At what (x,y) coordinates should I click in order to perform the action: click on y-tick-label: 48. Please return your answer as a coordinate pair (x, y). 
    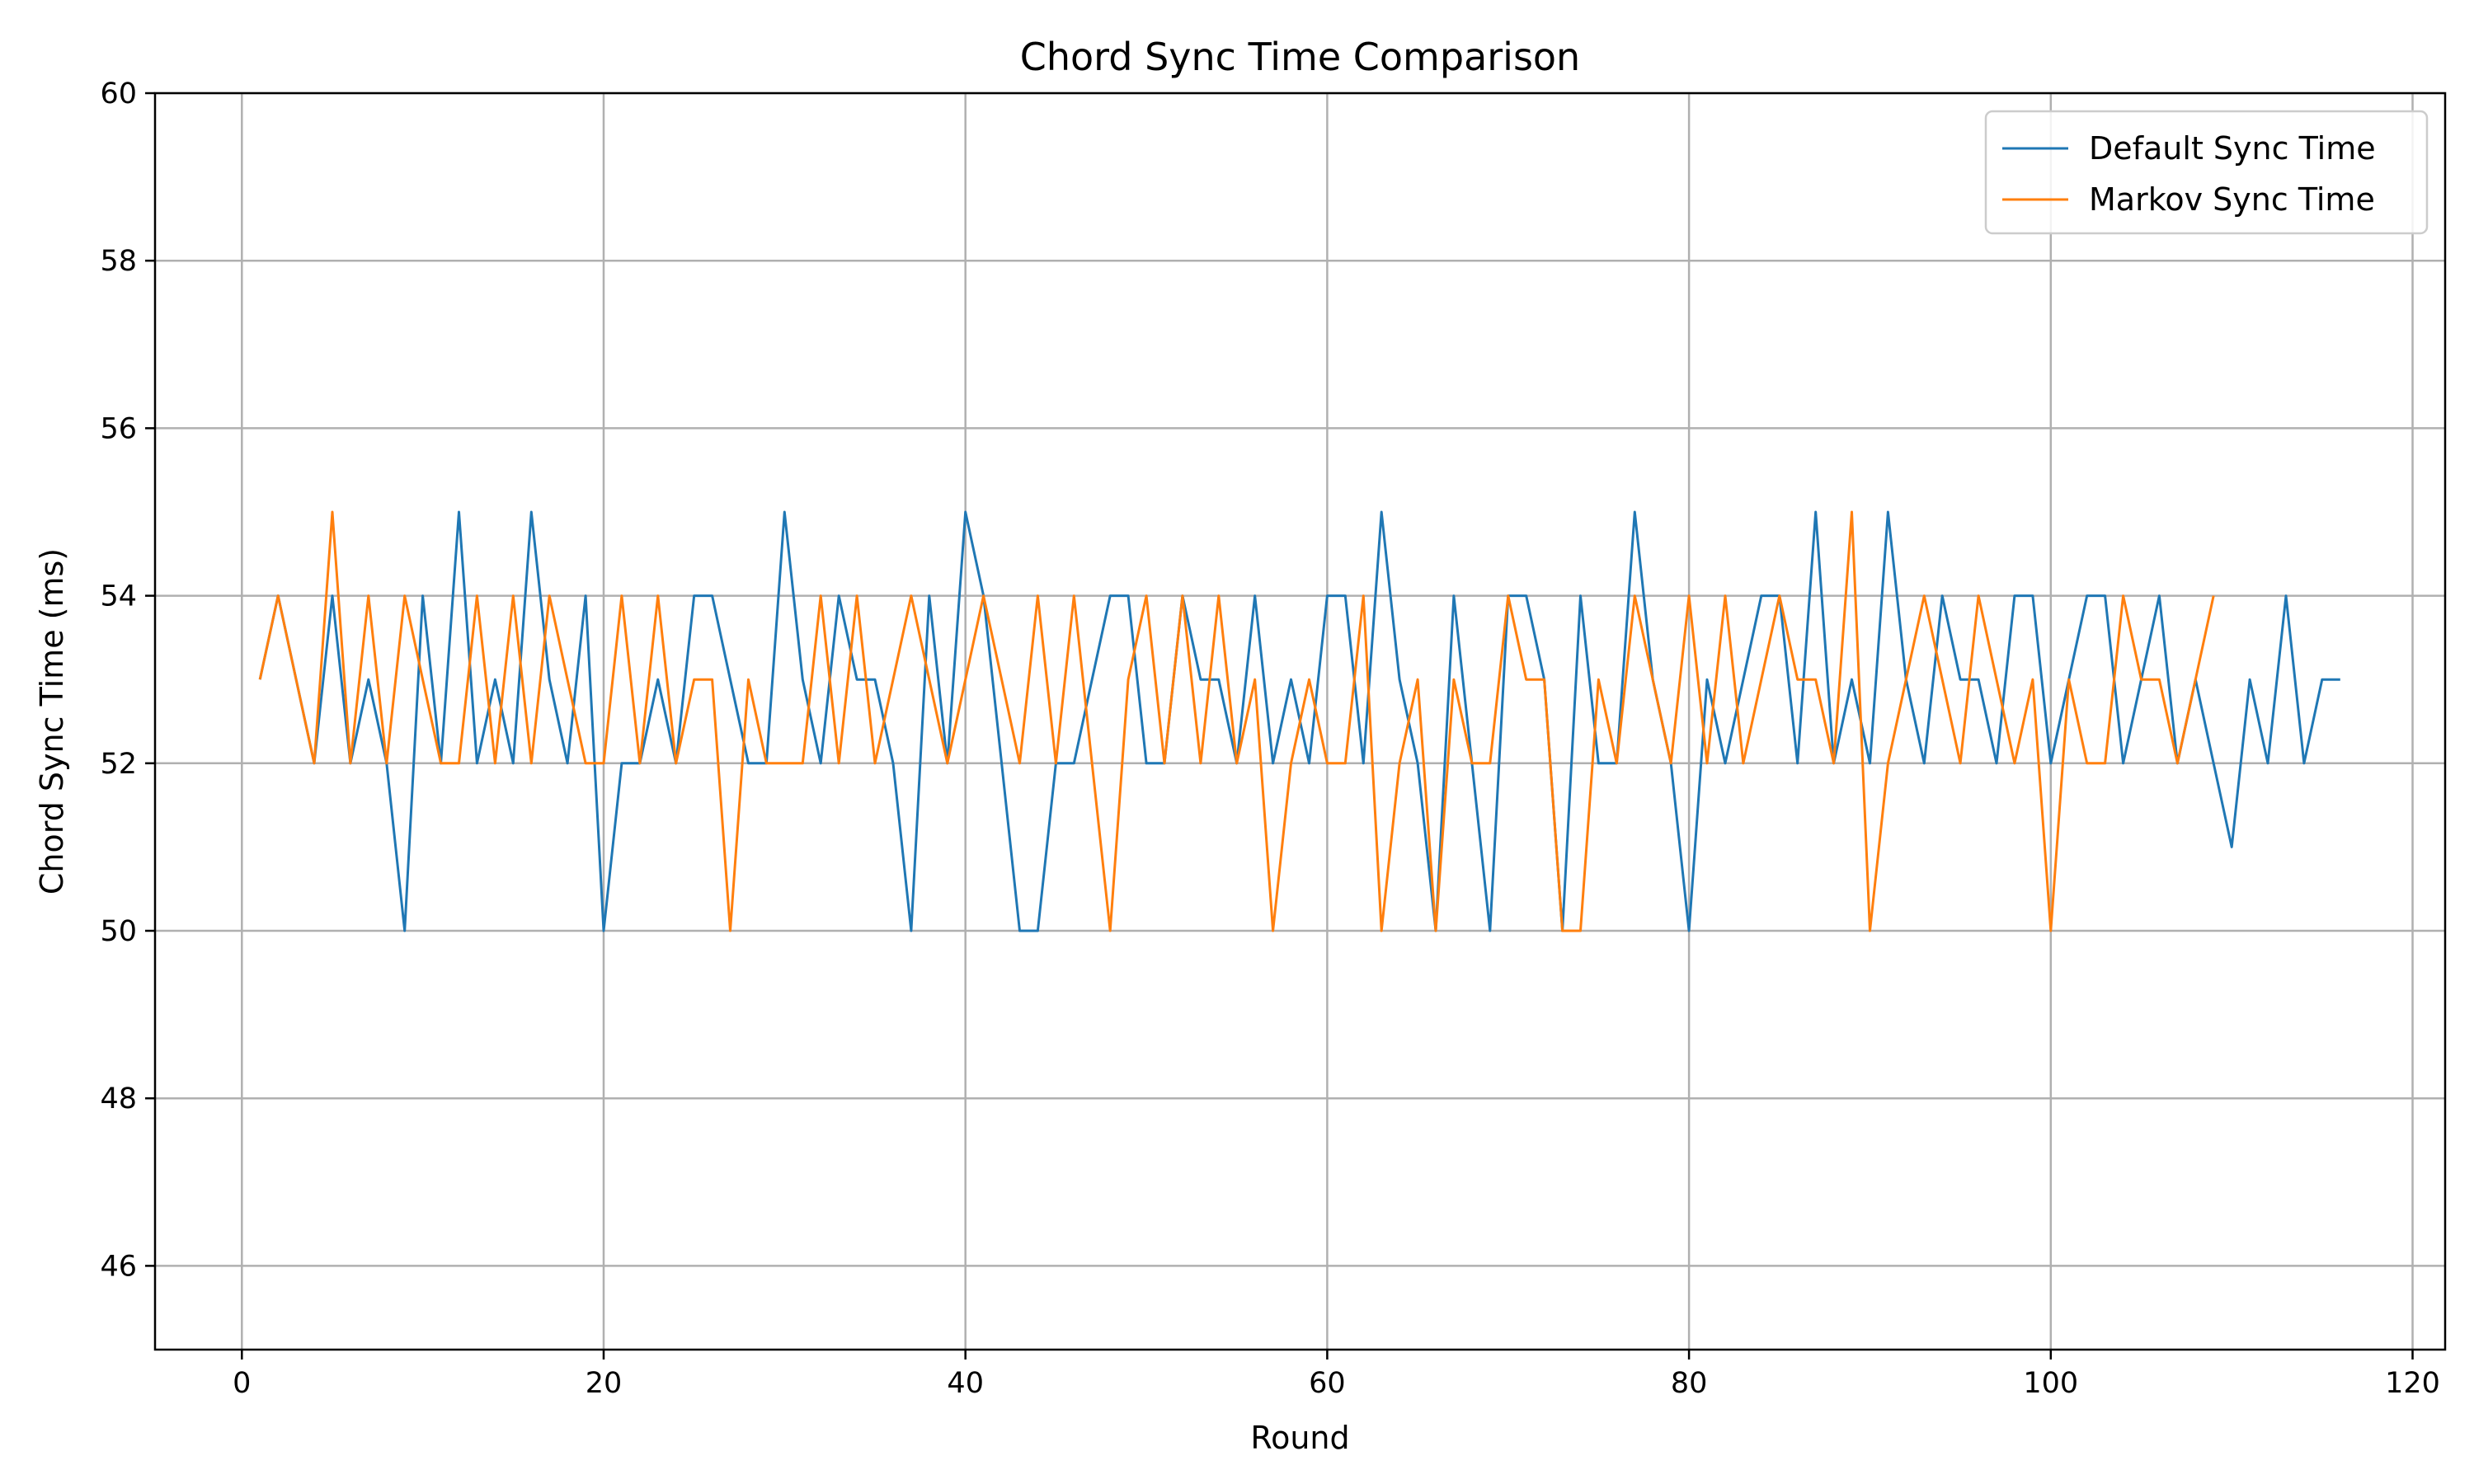
    Looking at the image, I should click on (118, 1098).